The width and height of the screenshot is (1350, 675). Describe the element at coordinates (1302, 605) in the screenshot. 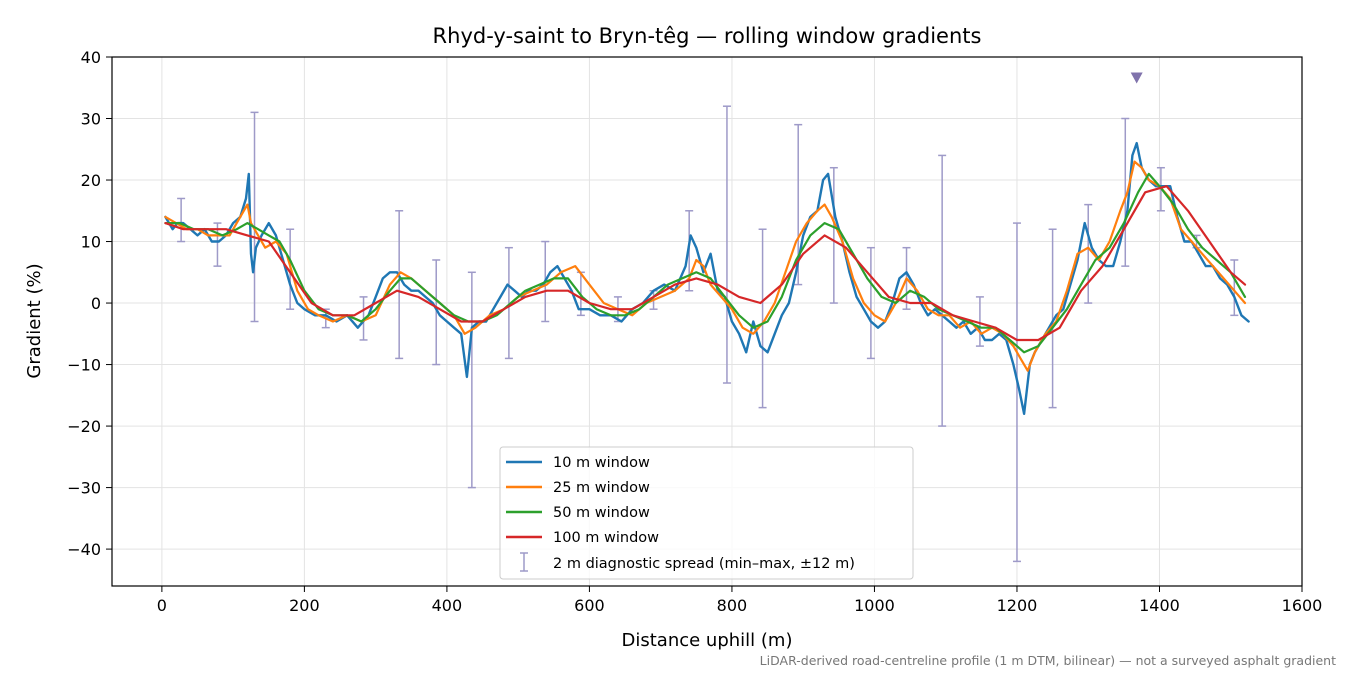

I see `x-tick-label: 1600` at that location.